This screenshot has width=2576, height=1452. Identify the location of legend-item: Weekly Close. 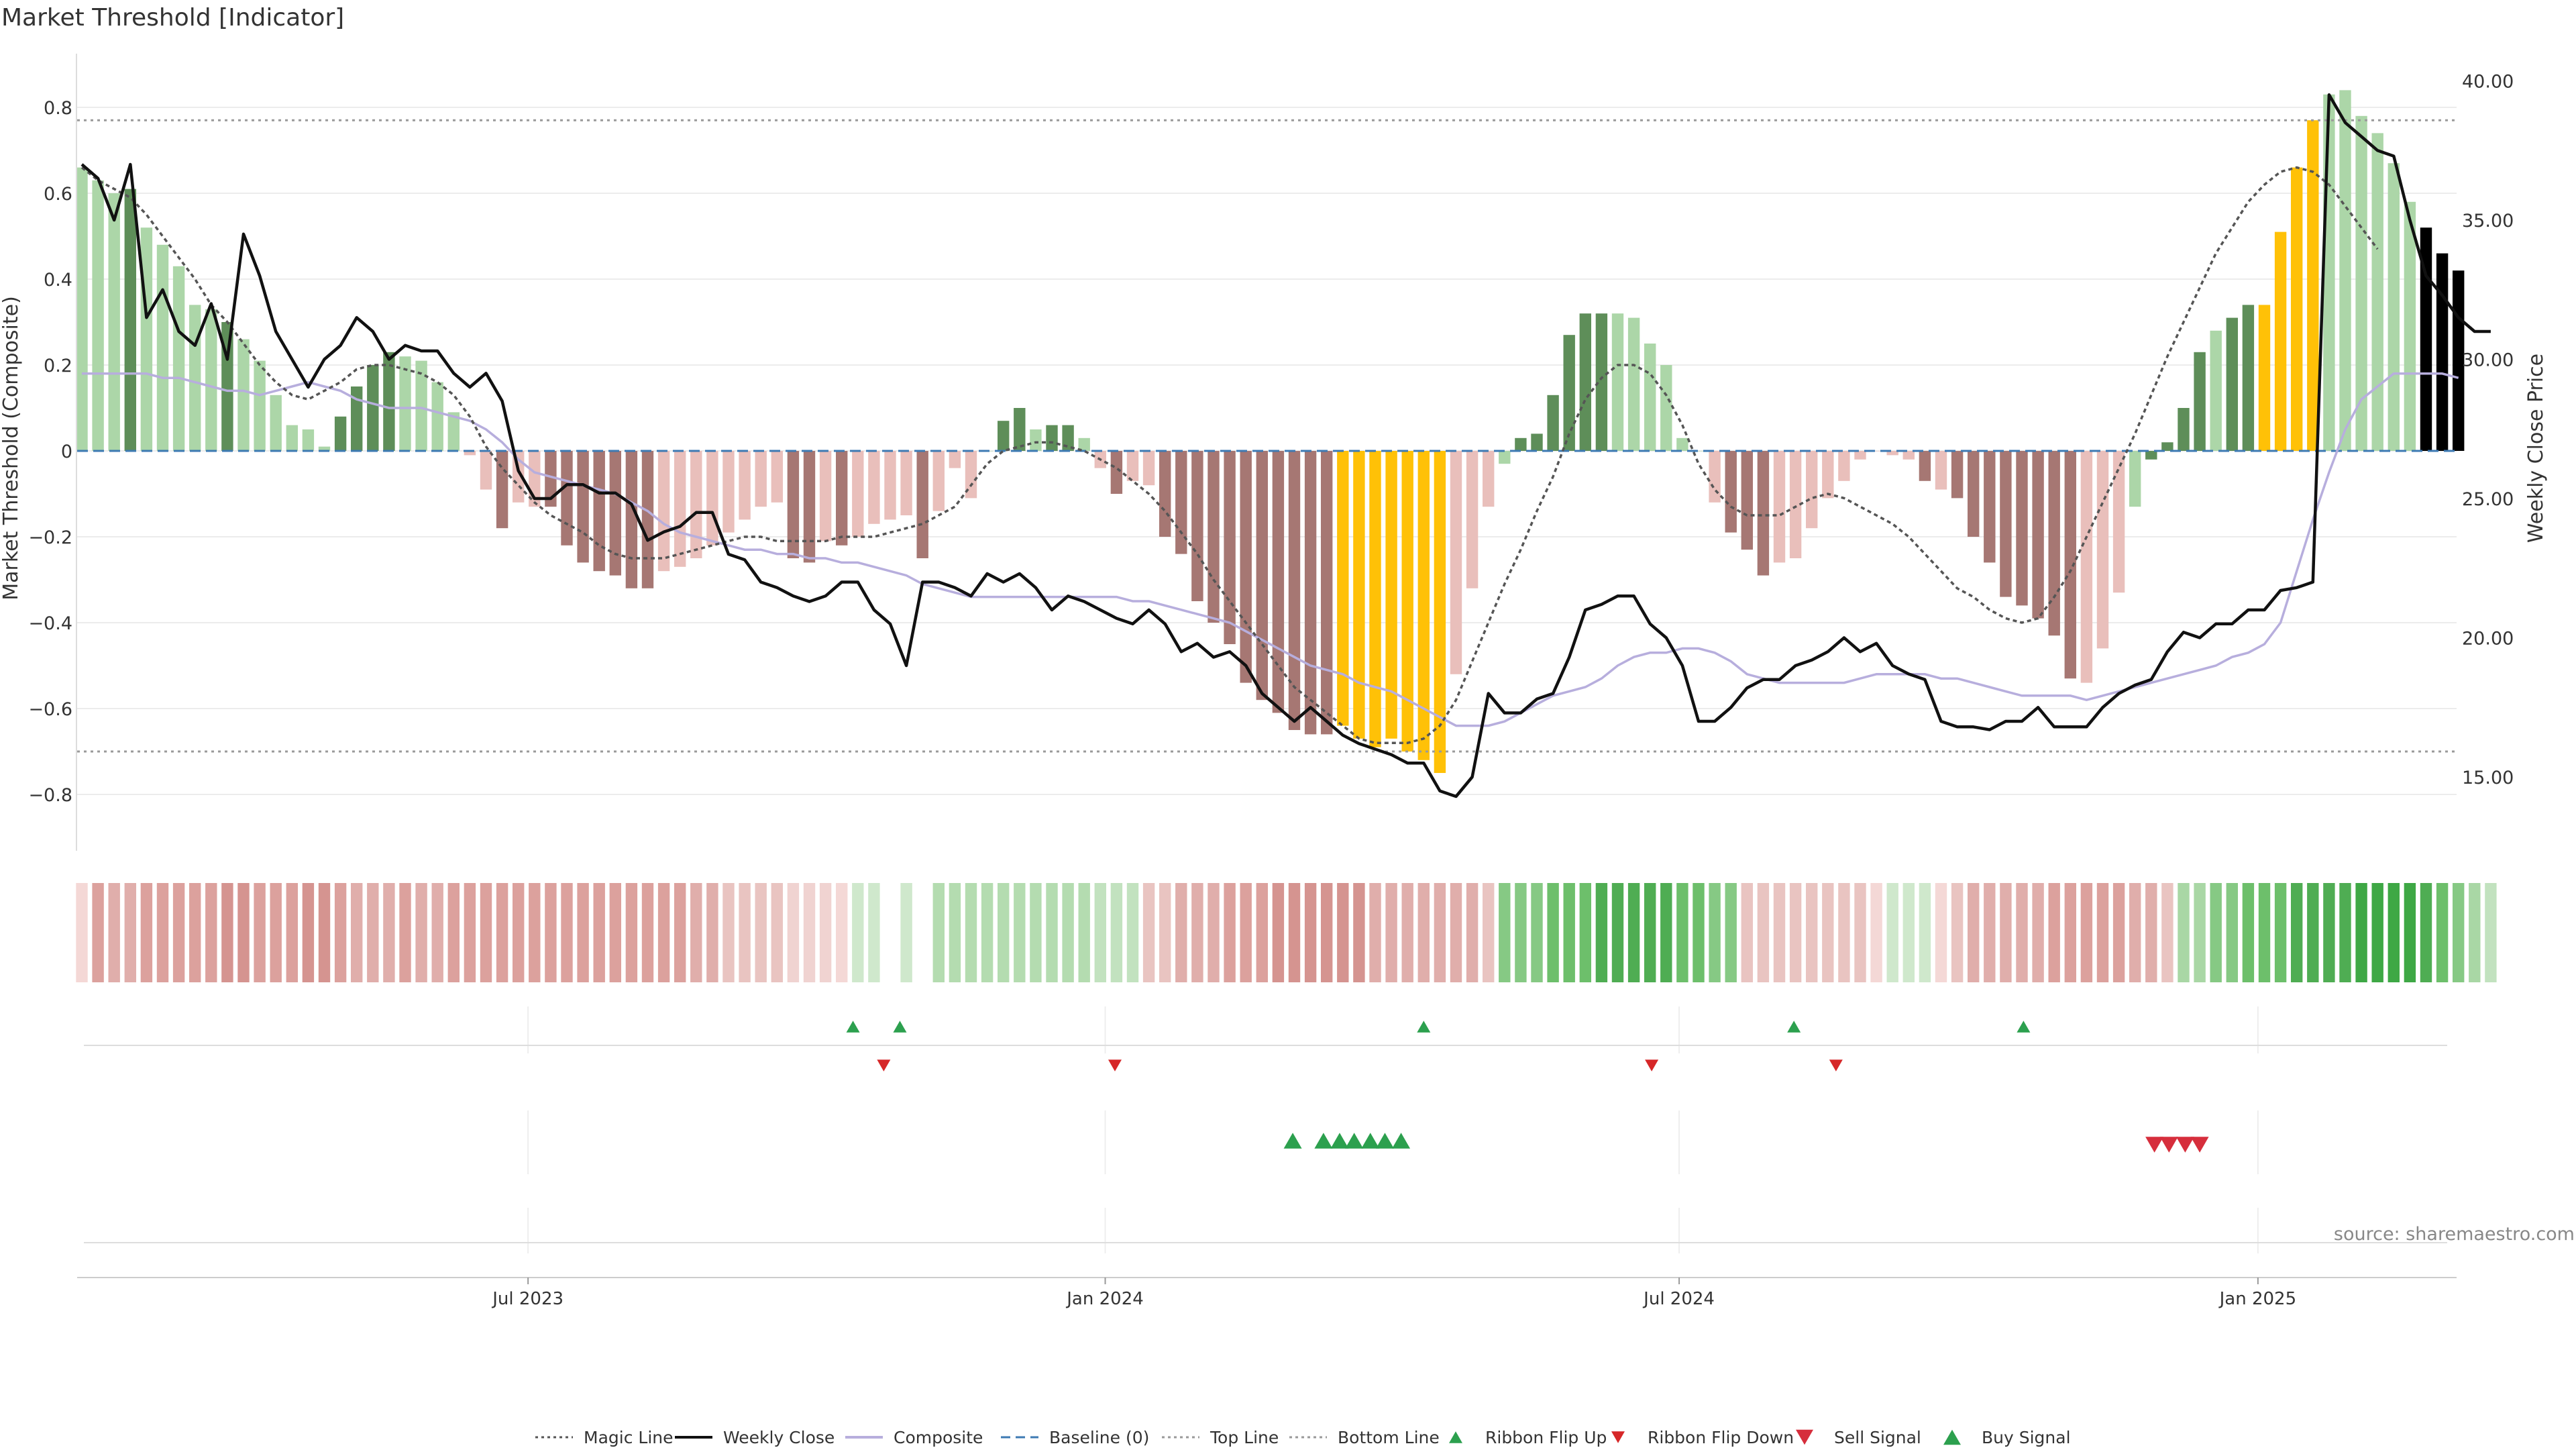
(755, 1438).